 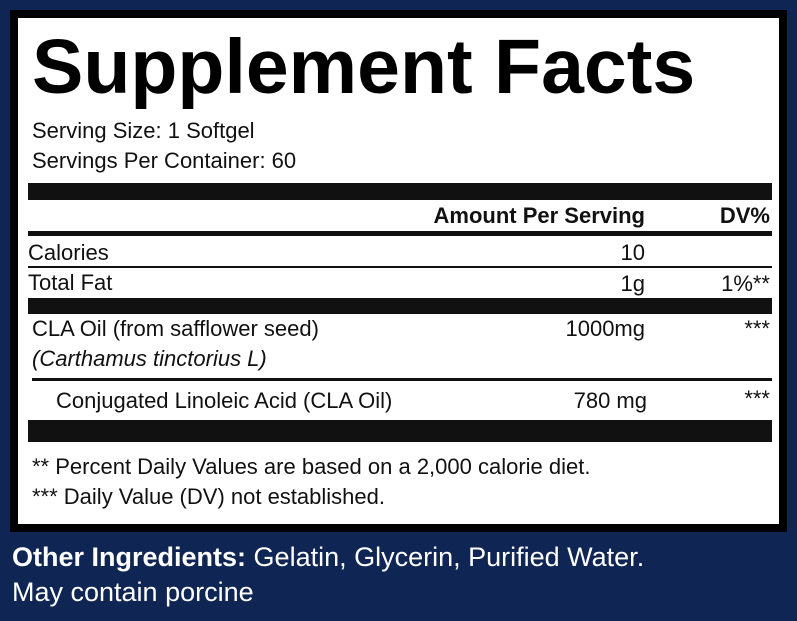 I want to click on other-ingredients-text: Gelatin, Glycerin, Purified Water., so click(x=449, y=557).